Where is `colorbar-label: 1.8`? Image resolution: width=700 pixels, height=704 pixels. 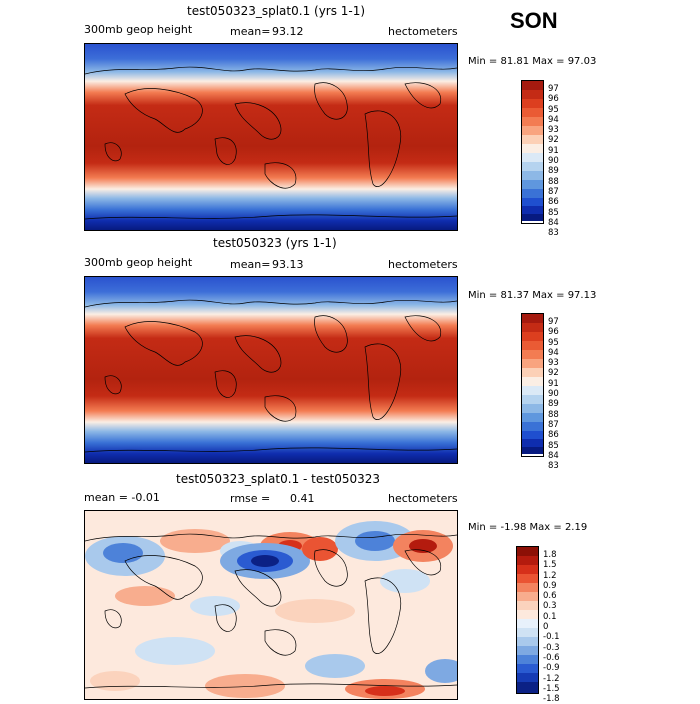 colorbar-label: 1.8 is located at coordinates (550, 555).